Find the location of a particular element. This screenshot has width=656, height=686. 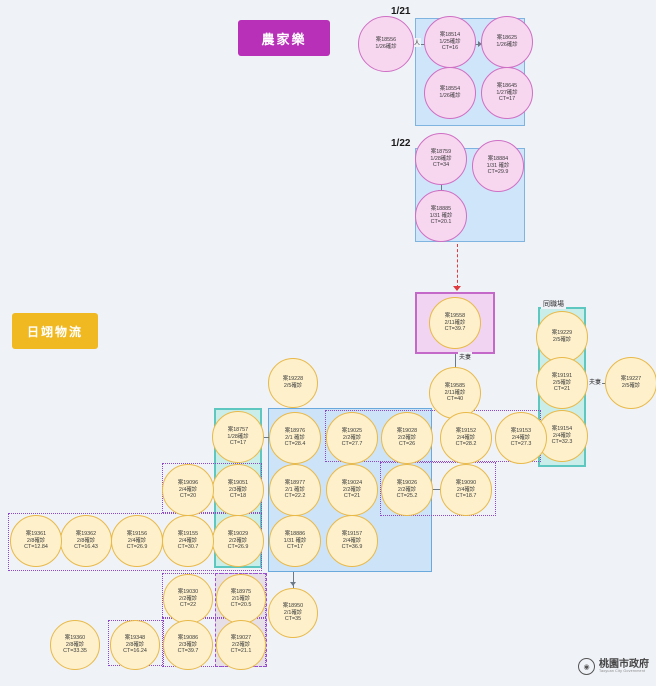

case-ct: CT=28.2 is located at coordinates (466, 444).